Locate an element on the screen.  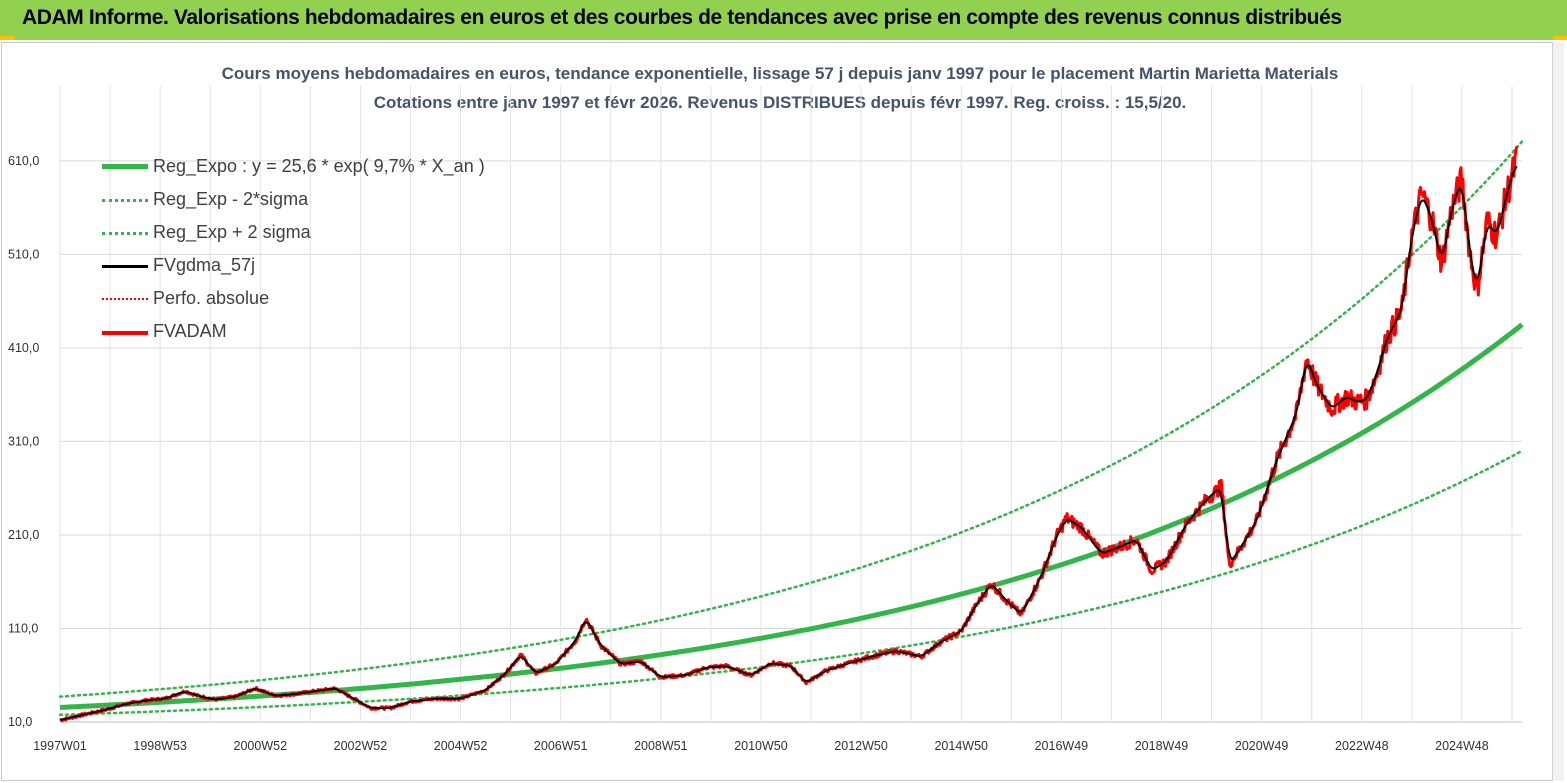
x-tick-label: 2018W49 is located at coordinates (1162, 746).